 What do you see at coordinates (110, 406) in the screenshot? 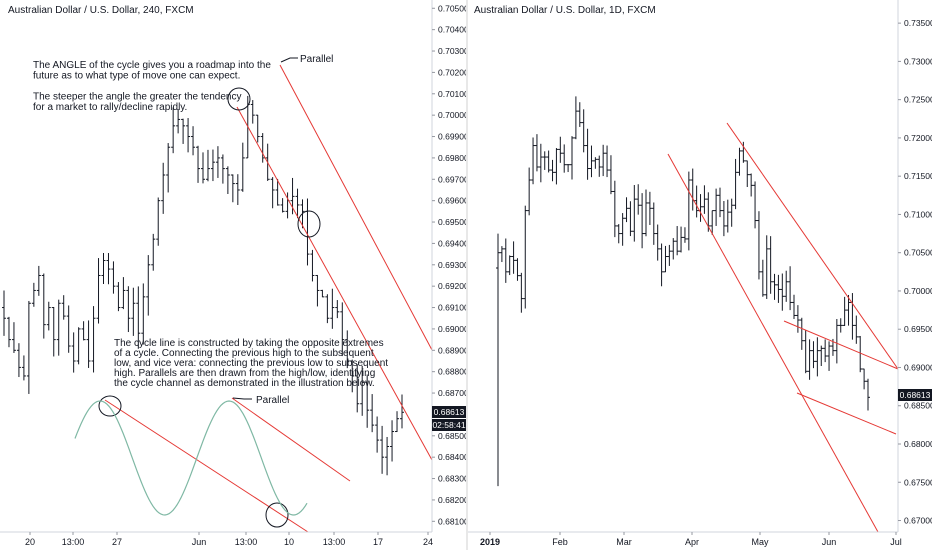
I see `sine-high-circle` at bounding box center [110, 406].